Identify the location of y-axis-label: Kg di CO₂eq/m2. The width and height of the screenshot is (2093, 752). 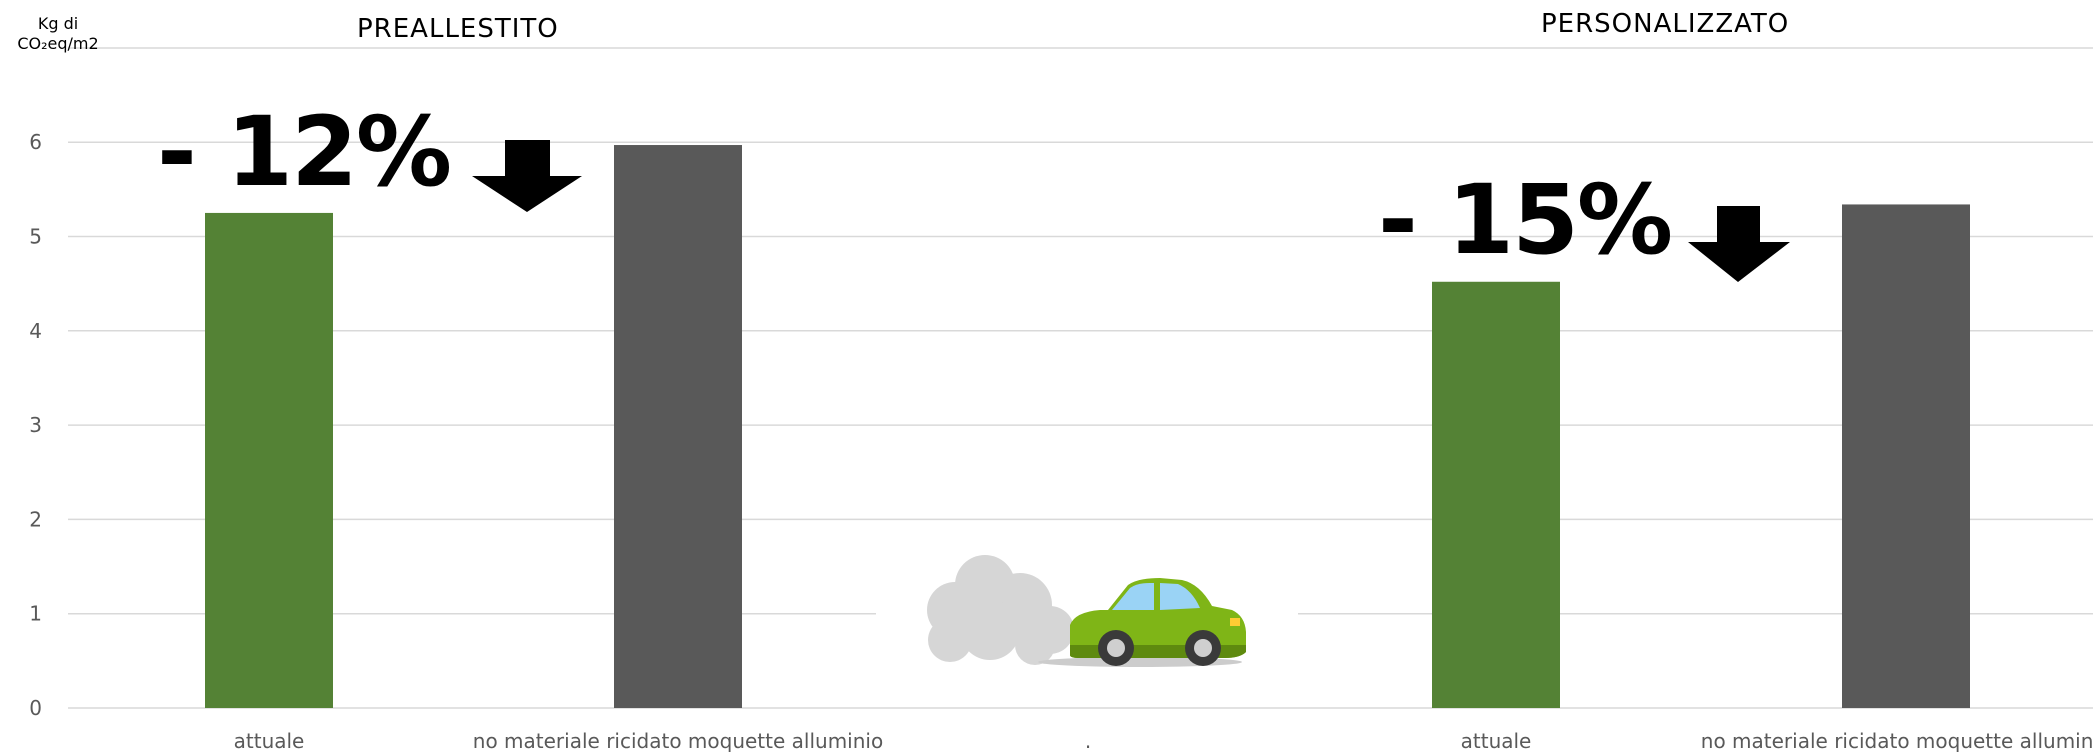
(58, 34).